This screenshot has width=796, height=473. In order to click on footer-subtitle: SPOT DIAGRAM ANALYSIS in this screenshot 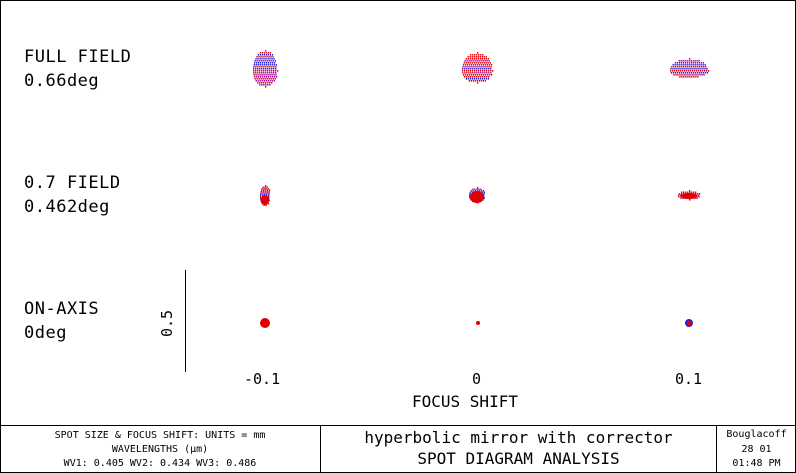, I will do `click(518, 458)`.